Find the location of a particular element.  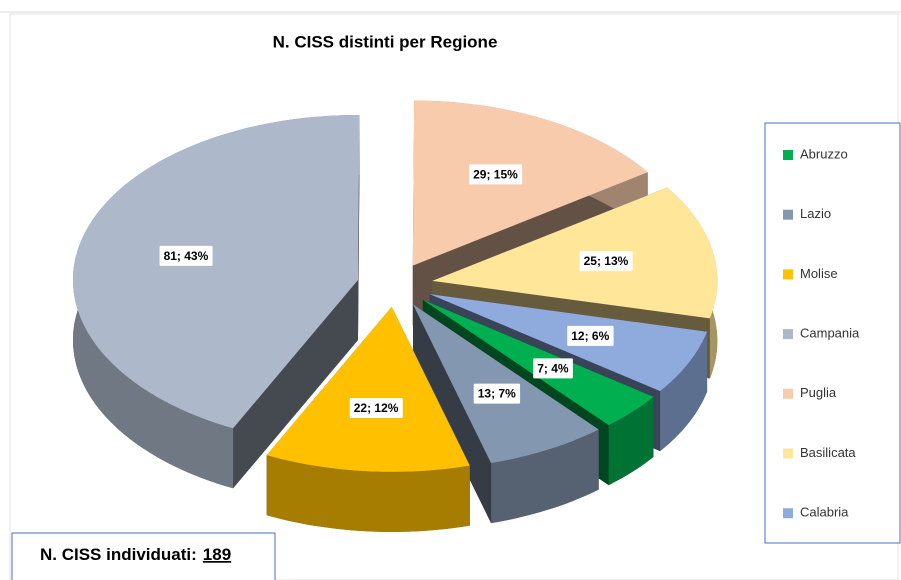

legend-label: Campania is located at coordinates (830, 333).